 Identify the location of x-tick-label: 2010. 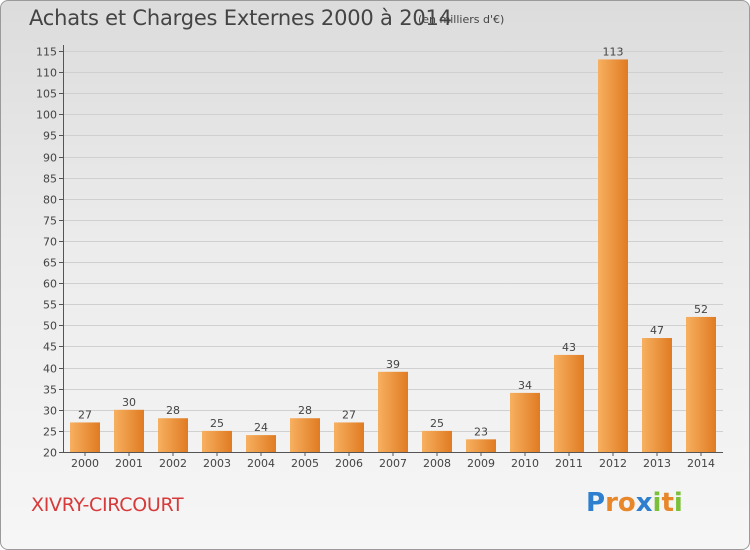
(525, 463).